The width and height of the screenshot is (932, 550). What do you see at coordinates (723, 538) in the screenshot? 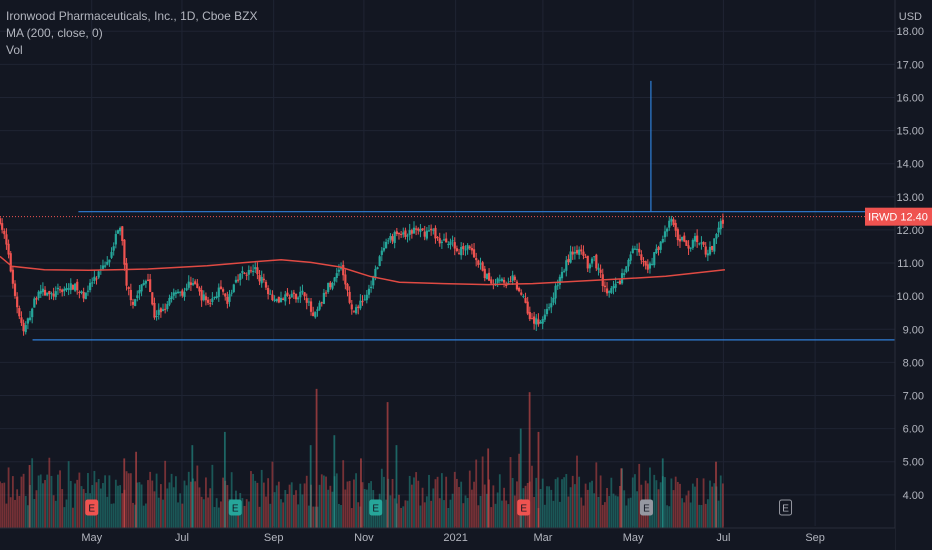
I see `x-tick-label: Jul` at bounding box center [723, 538].